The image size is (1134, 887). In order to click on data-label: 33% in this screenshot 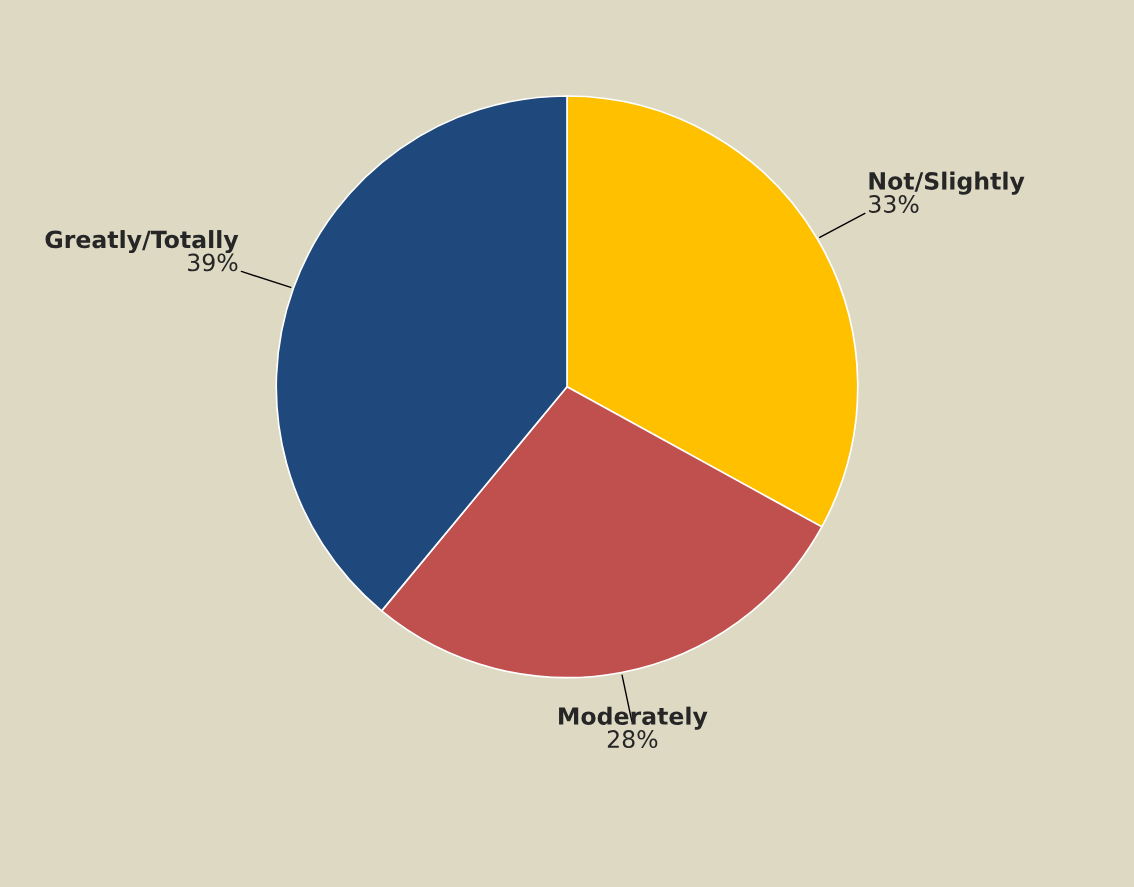, I will do `click(894, 204)`.